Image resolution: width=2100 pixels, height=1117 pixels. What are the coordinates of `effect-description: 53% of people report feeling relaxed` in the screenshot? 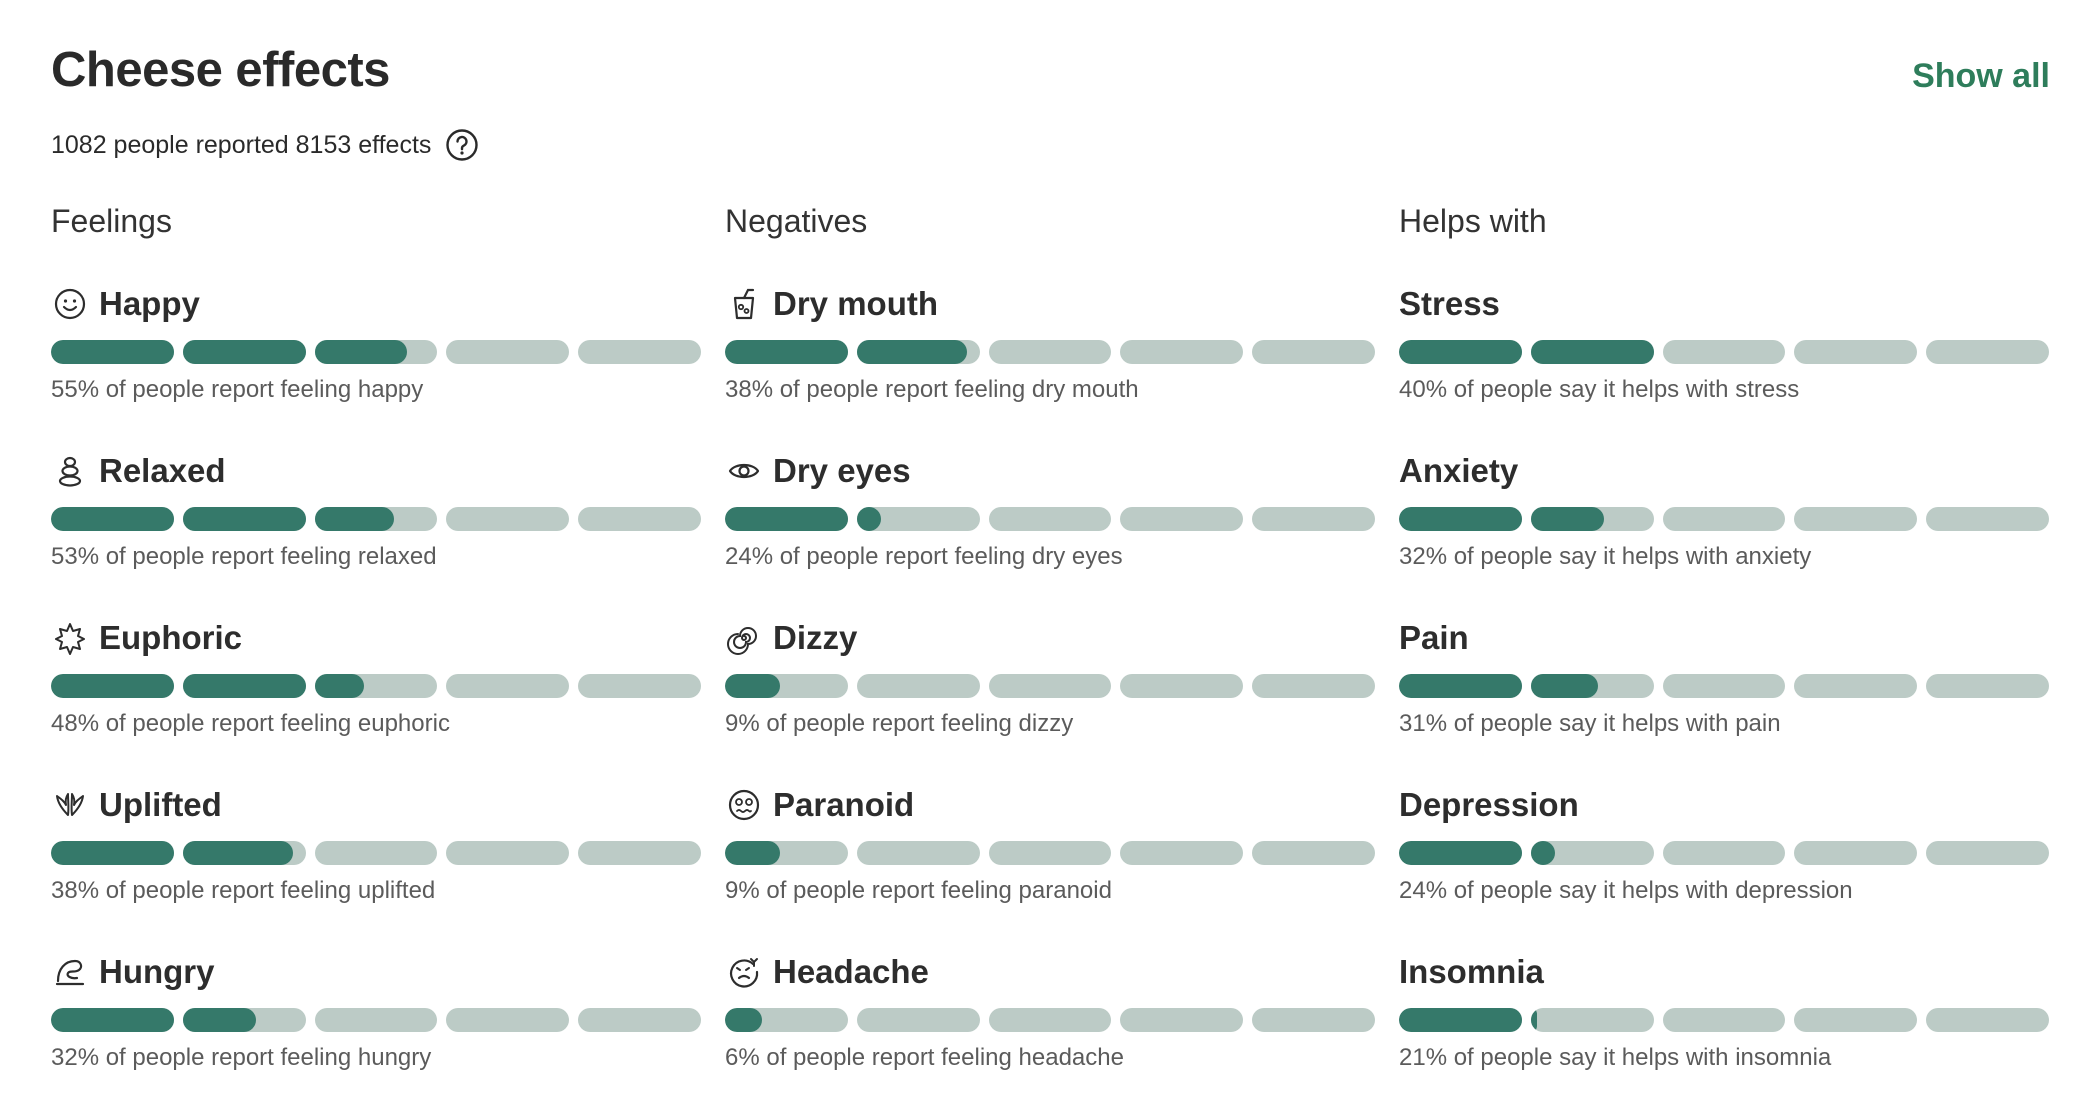 It's located at (244, 556).